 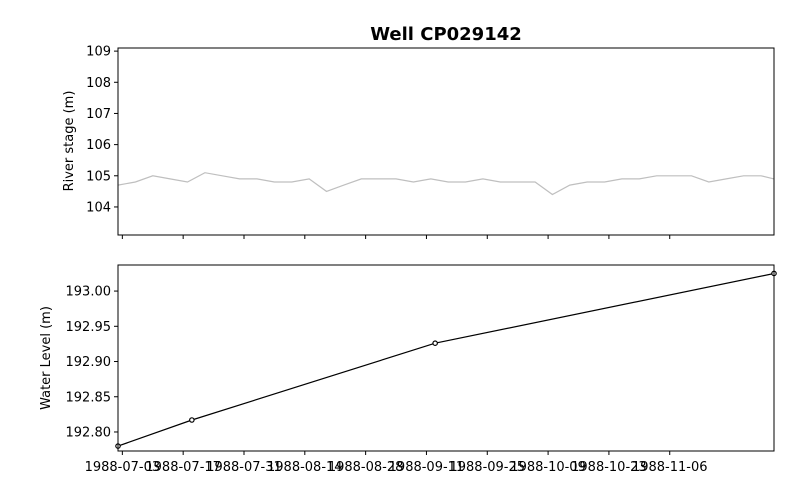 I want to click on water-level-y-tick-label: 192.95, so click(x=89, y=327).